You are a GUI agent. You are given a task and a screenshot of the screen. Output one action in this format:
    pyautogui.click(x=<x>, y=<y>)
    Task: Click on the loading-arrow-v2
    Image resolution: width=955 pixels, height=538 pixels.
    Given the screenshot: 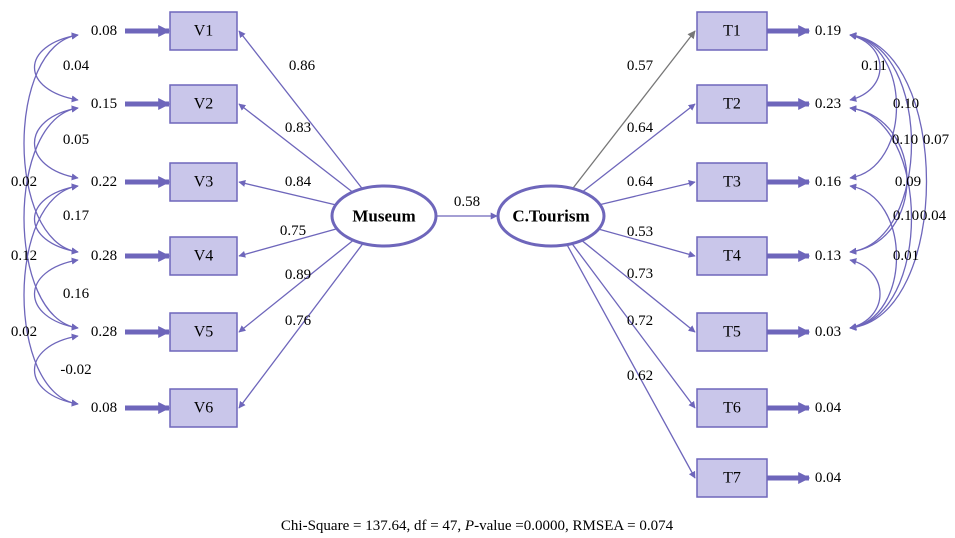 What is the action you would take?
    pyautogui.click(x=296, y=148)
    